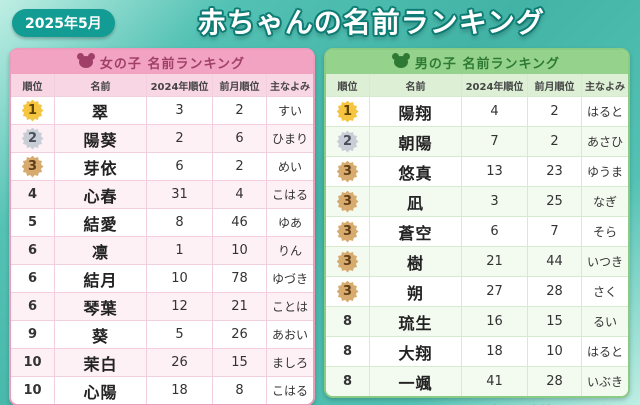 The height and width of the screenshot is (405, 640). What do you see at coordinates (495, 171) in the screenshot?
I see `rank-2024-cell: 13` at bounding box center [495, 171].